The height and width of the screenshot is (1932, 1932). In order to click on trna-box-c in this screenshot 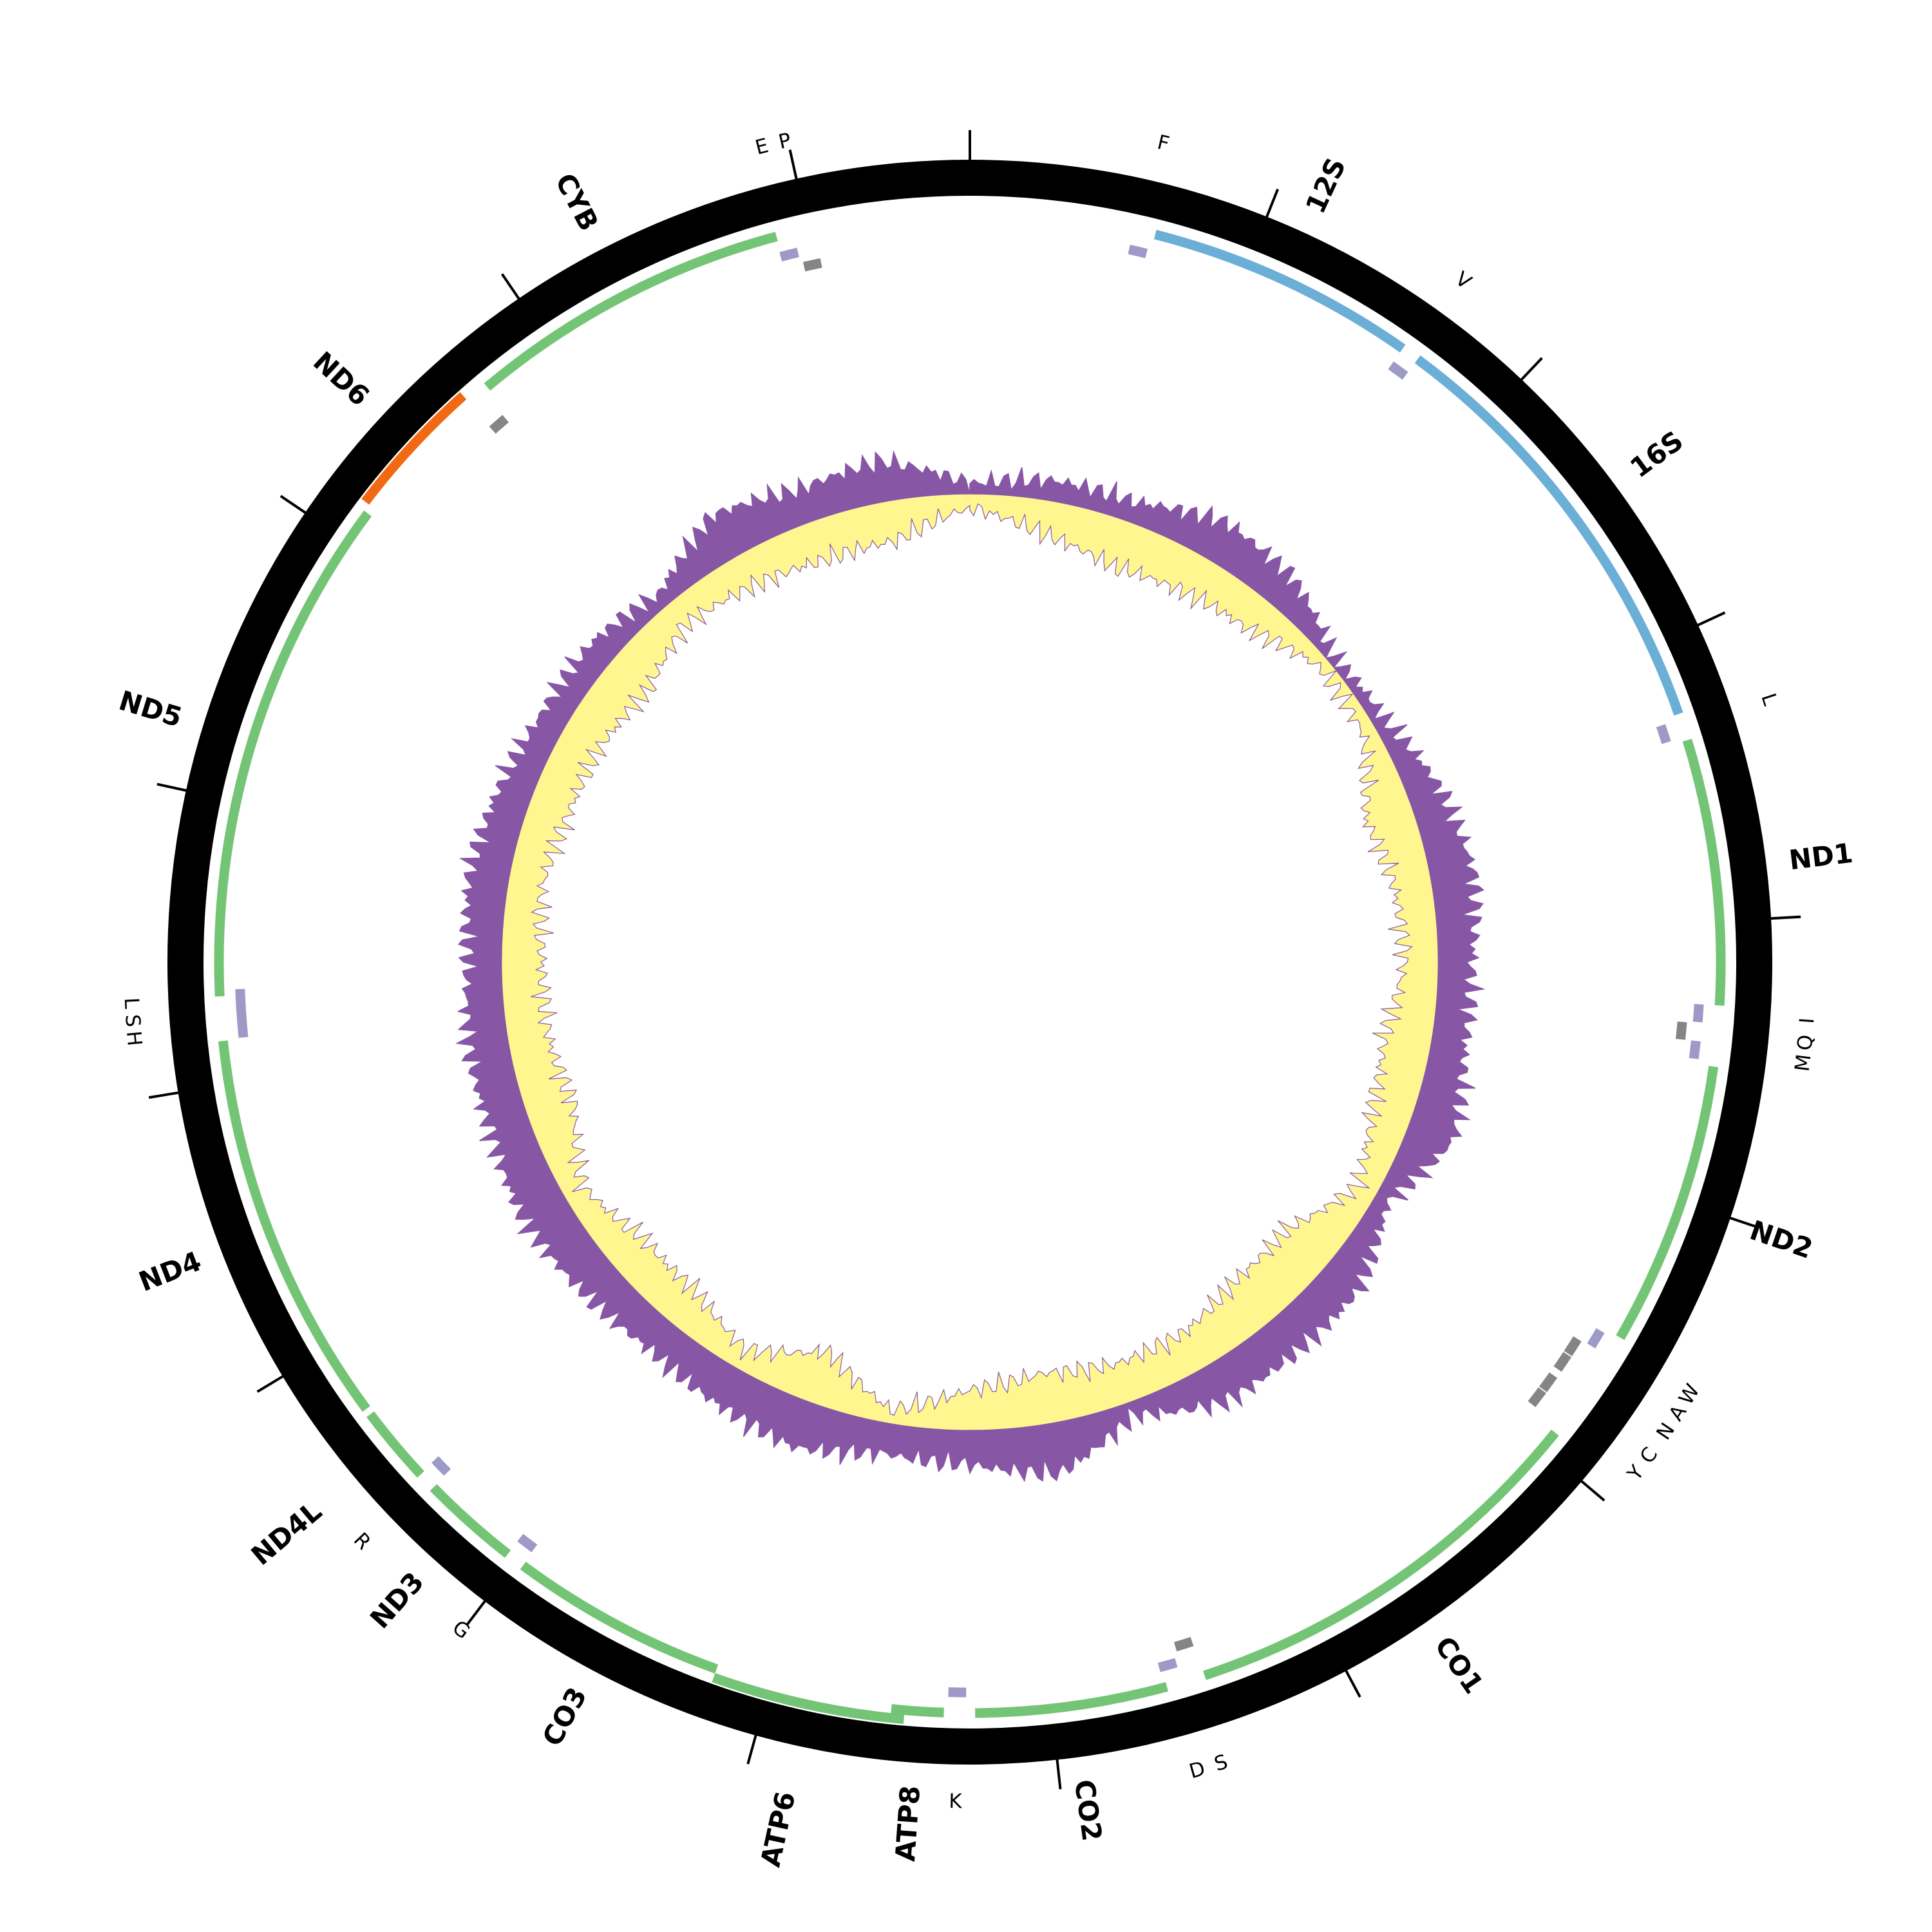, I will do `click(1548, 1382)`.